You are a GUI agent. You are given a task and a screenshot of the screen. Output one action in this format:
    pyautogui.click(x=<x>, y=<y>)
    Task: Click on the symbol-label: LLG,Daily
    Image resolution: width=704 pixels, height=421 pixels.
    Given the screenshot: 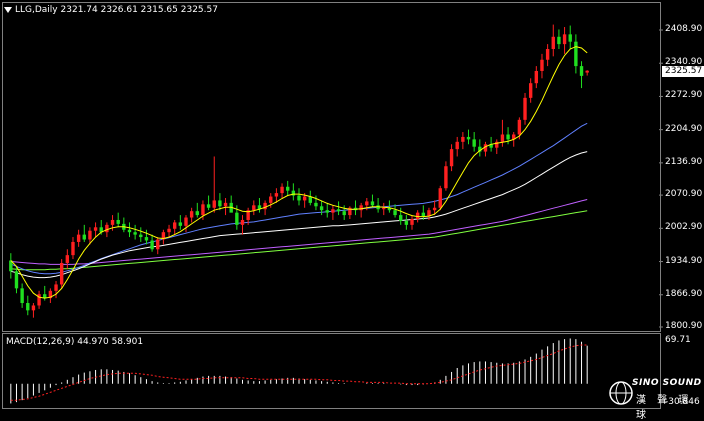 What is the action you would take?
    pyautogui.click(x=36, y=10)
    